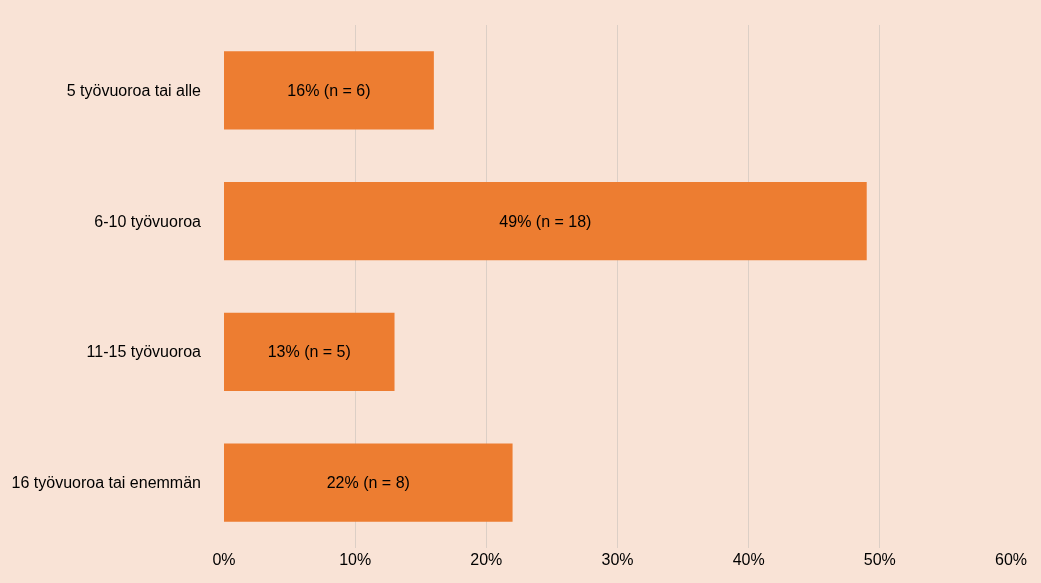 The height and width of the screenshot is (583, 1041). I want to click on data-label: 22% (n = 8), so click(368, 483).